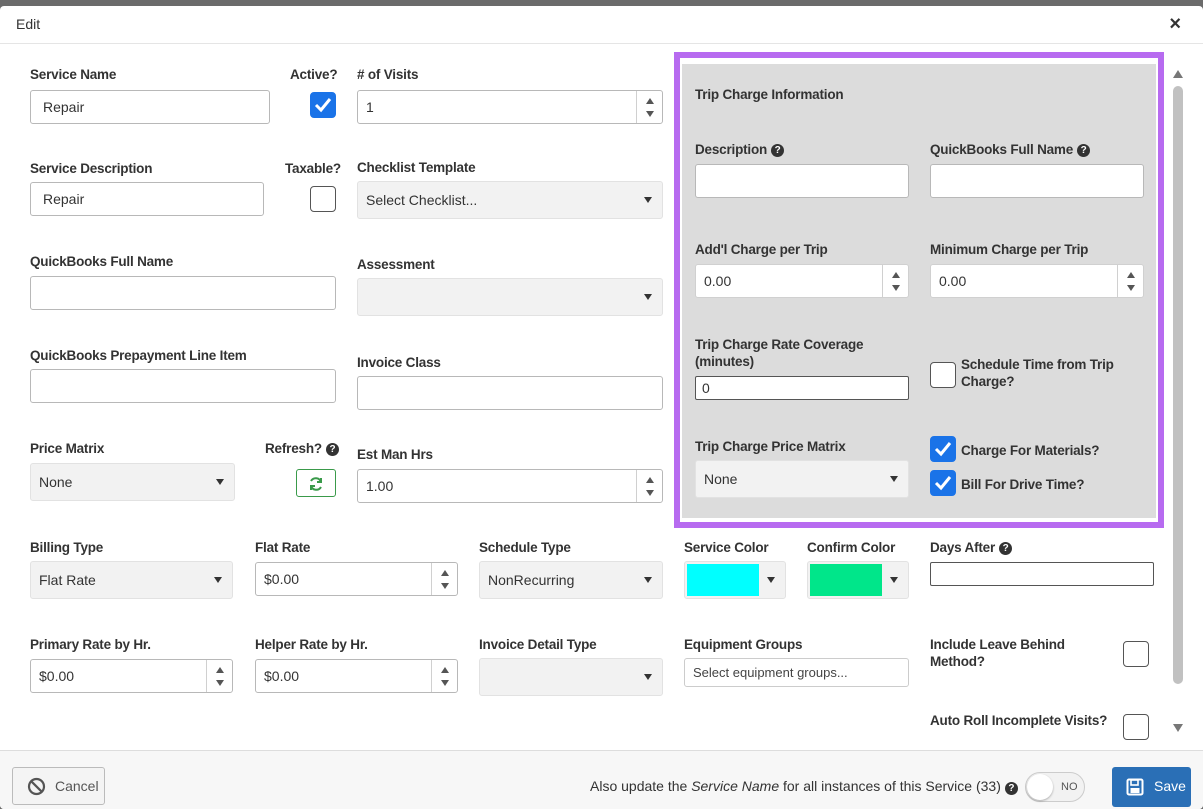 This screenshot has width=1203, height=809. Describe the element at coordinates (802, 181) in the screenshot. I see `trip-description-input` at that location.